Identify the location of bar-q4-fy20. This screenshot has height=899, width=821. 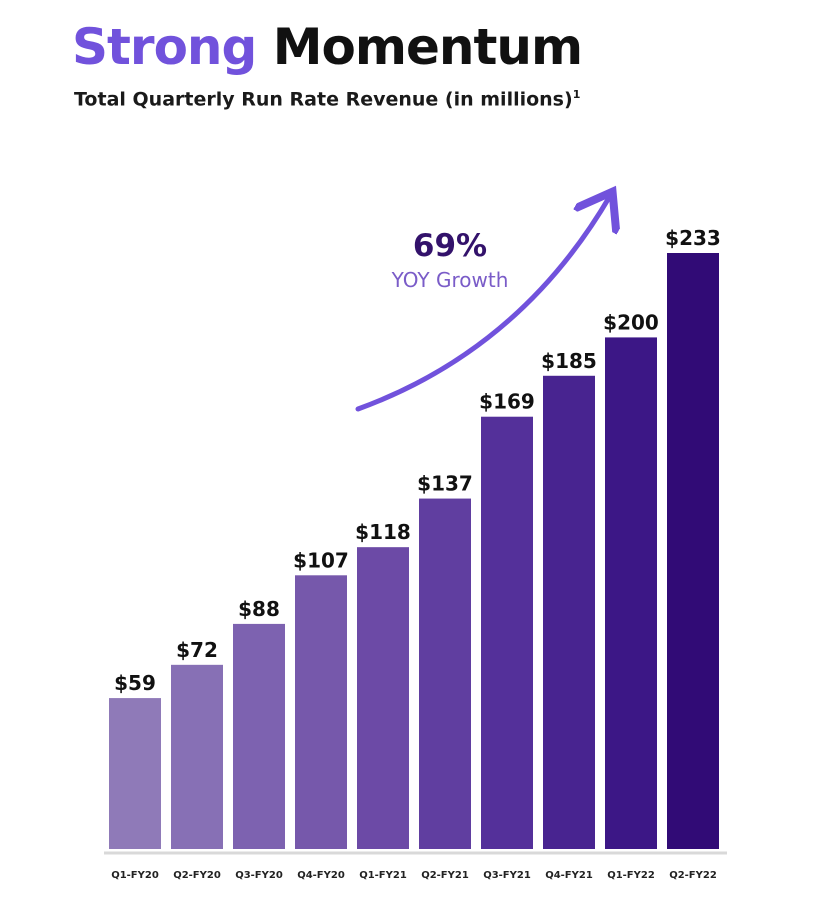
(321, 712).